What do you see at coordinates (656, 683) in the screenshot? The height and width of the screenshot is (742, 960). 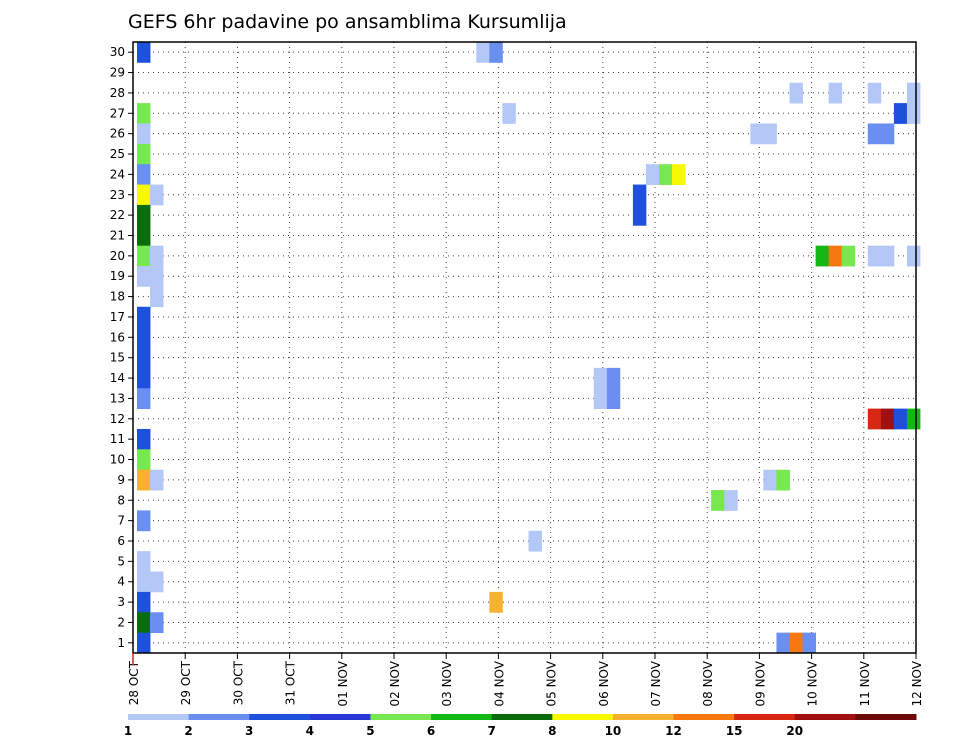 I see `x-tick-label: 07 NOV` at bounding box center [656, 683].